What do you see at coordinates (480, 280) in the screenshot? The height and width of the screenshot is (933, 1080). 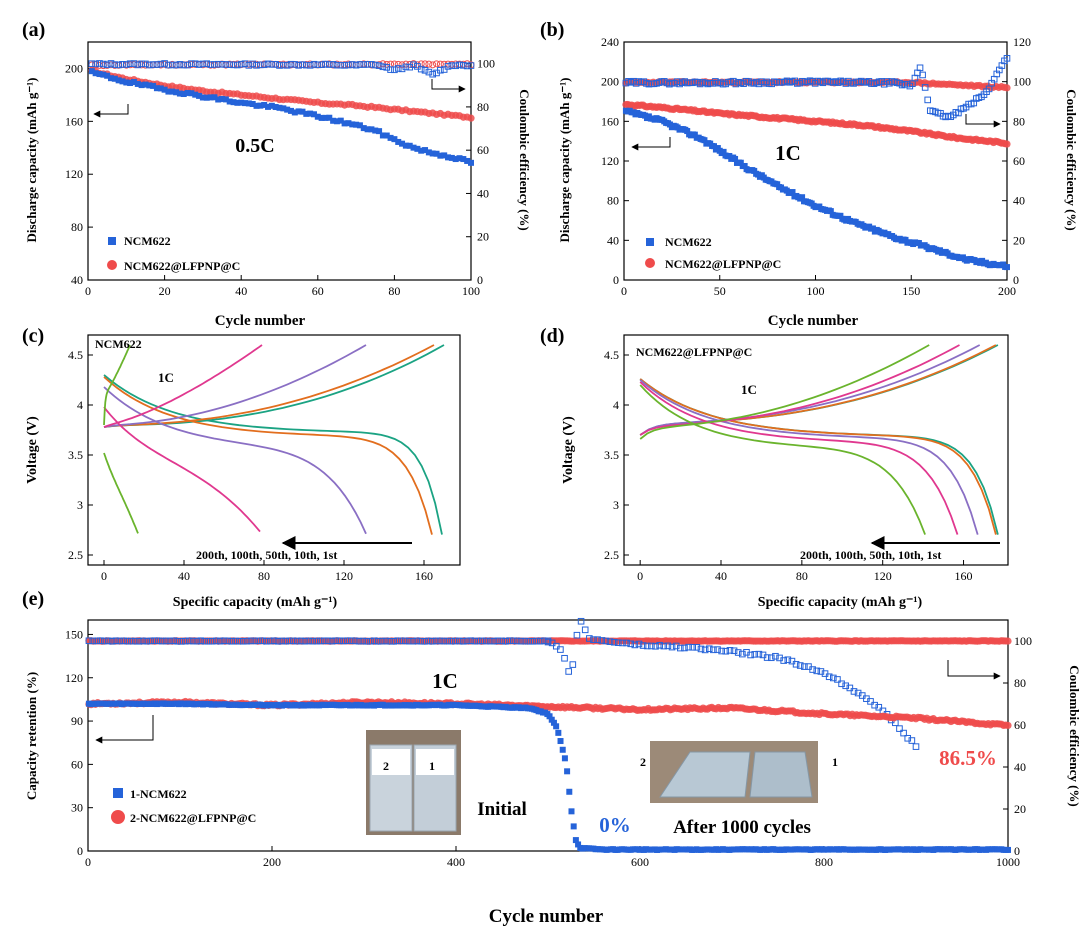 I see `y2-tick-label-a: 0` at bounding box center [480, 280].